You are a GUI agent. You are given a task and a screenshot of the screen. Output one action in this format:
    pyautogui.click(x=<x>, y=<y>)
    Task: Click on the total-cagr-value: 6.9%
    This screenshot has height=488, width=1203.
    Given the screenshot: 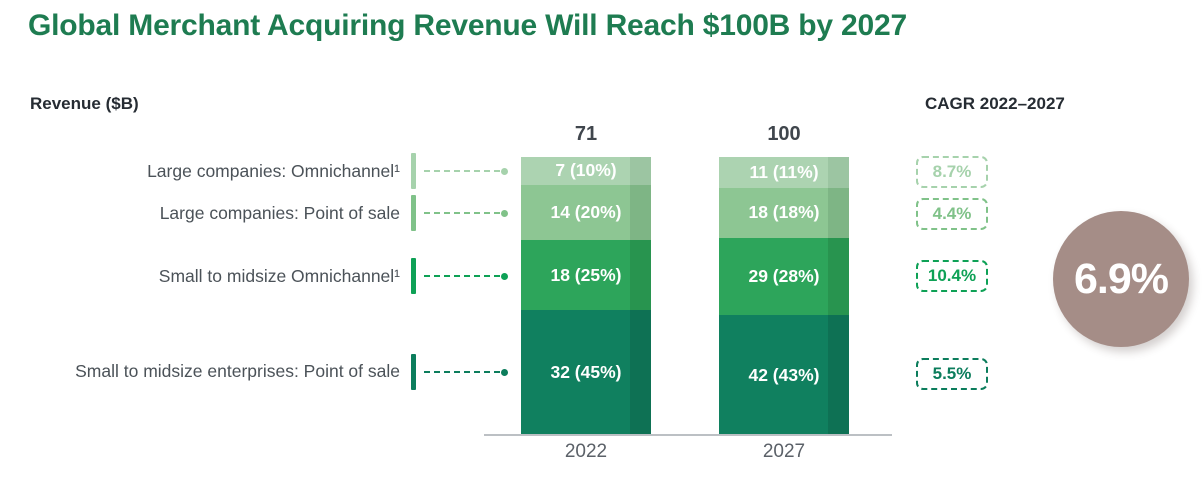 What is the action you would take?
    pyautogui.click(x=1121, y=278)
    